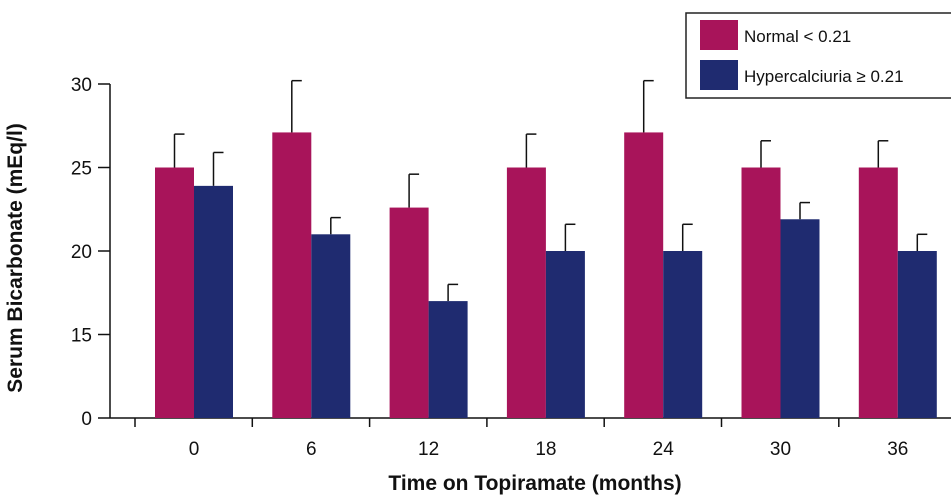 Image resolution: width=951 pixels, height=500 pixels. I want to click on legend-label: Normal < 0.21, so click(797, 36).